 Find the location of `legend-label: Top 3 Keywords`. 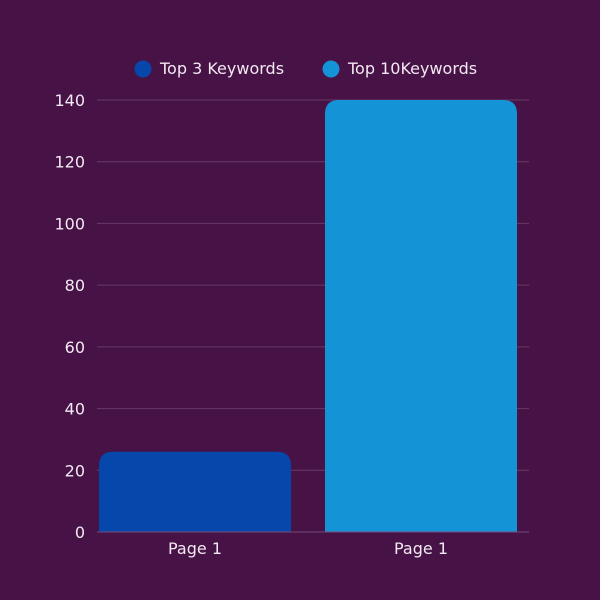

legend-label: Top 3 Keywords is located at coordinates (221, 68).